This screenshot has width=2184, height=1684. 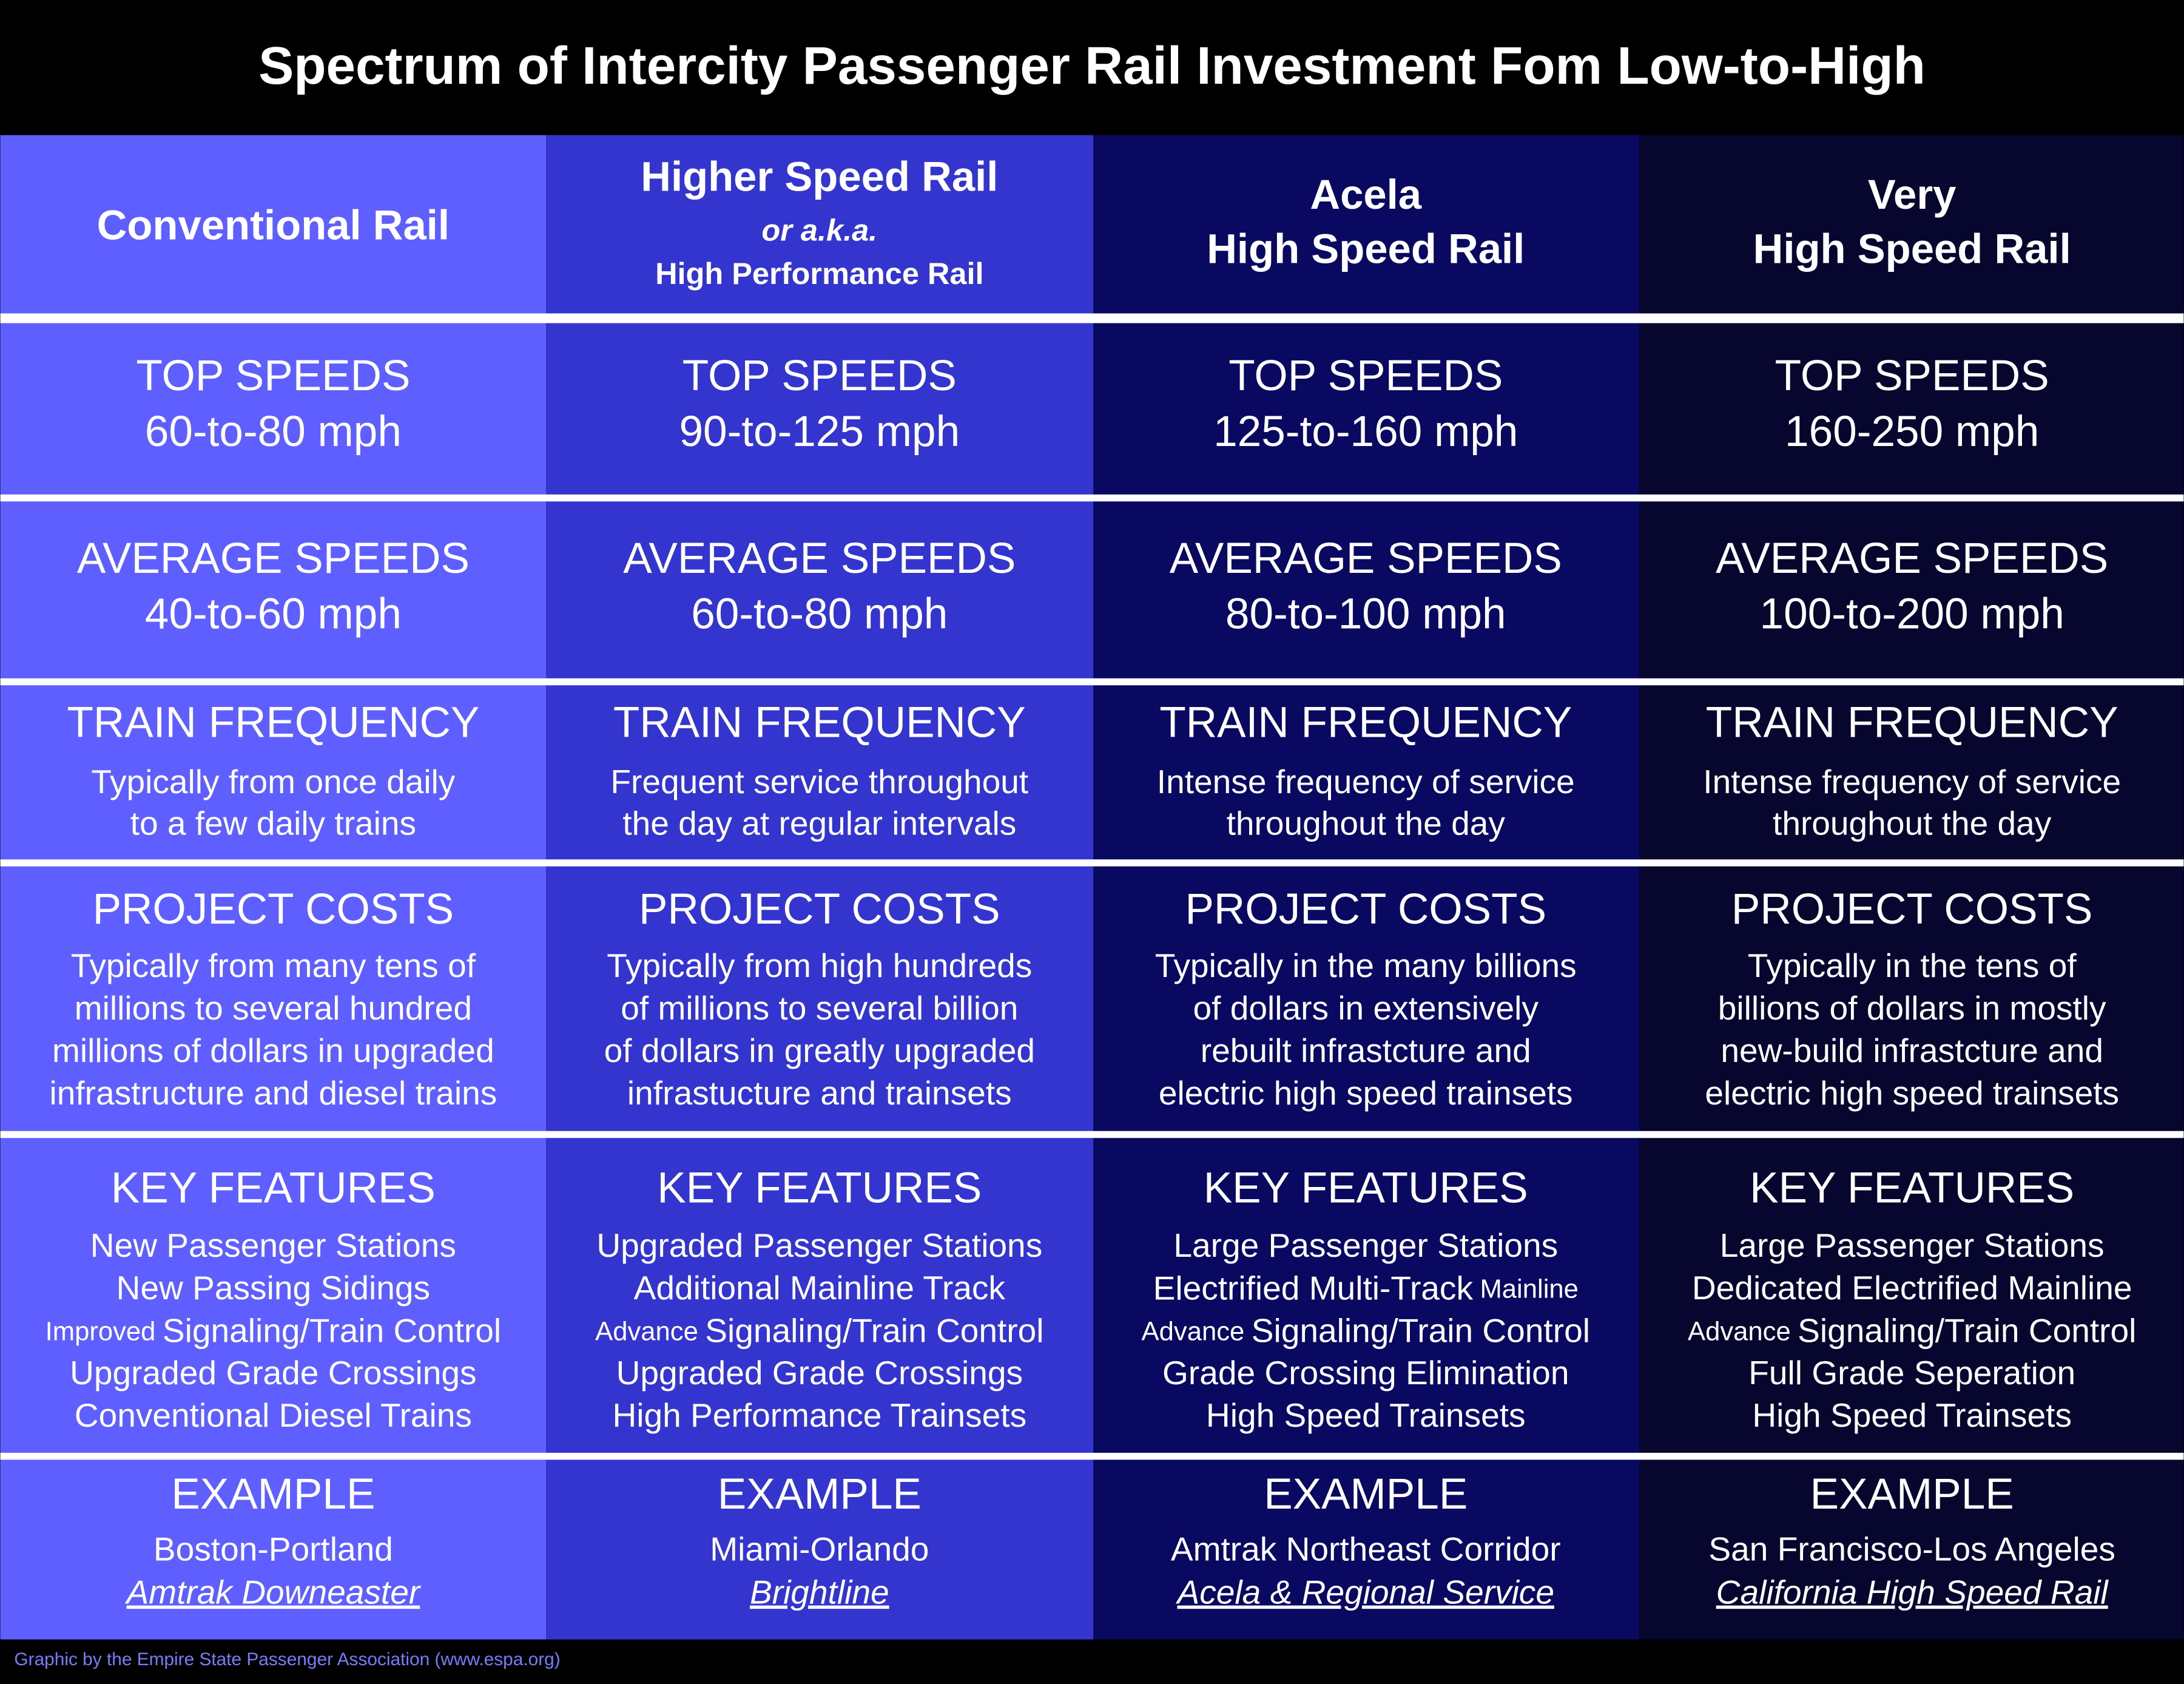 I want to click on section-line: 125-to-160 mph, so click(x=1365, y=432).